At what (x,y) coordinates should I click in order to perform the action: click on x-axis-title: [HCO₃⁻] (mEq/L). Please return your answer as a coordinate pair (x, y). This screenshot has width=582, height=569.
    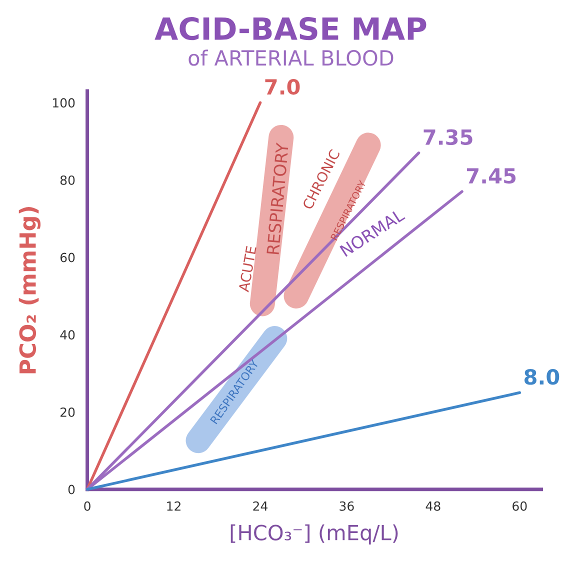
    Looking at the image, I should click on (314, 534).